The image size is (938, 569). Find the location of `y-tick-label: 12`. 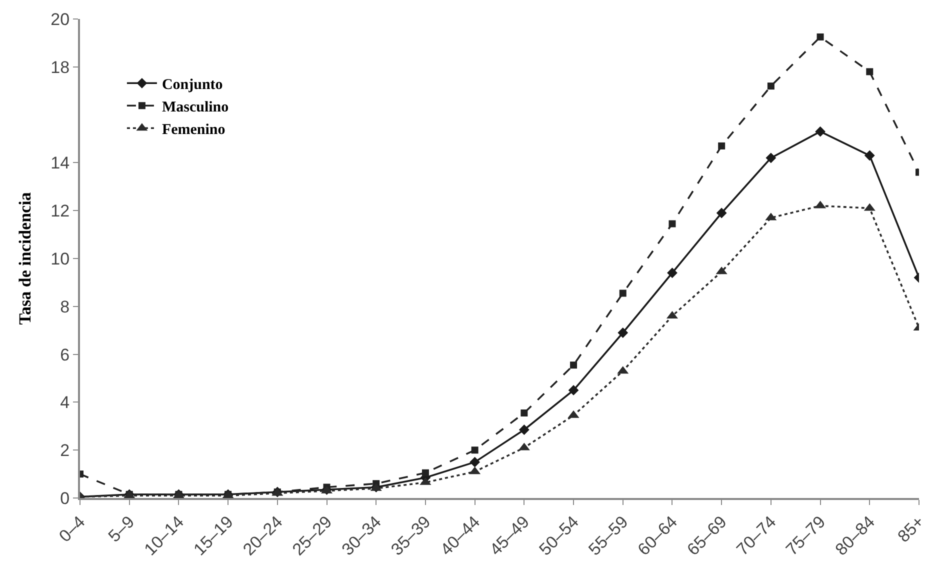

y-tick-label: 12 is located at coordinates (60, 211).